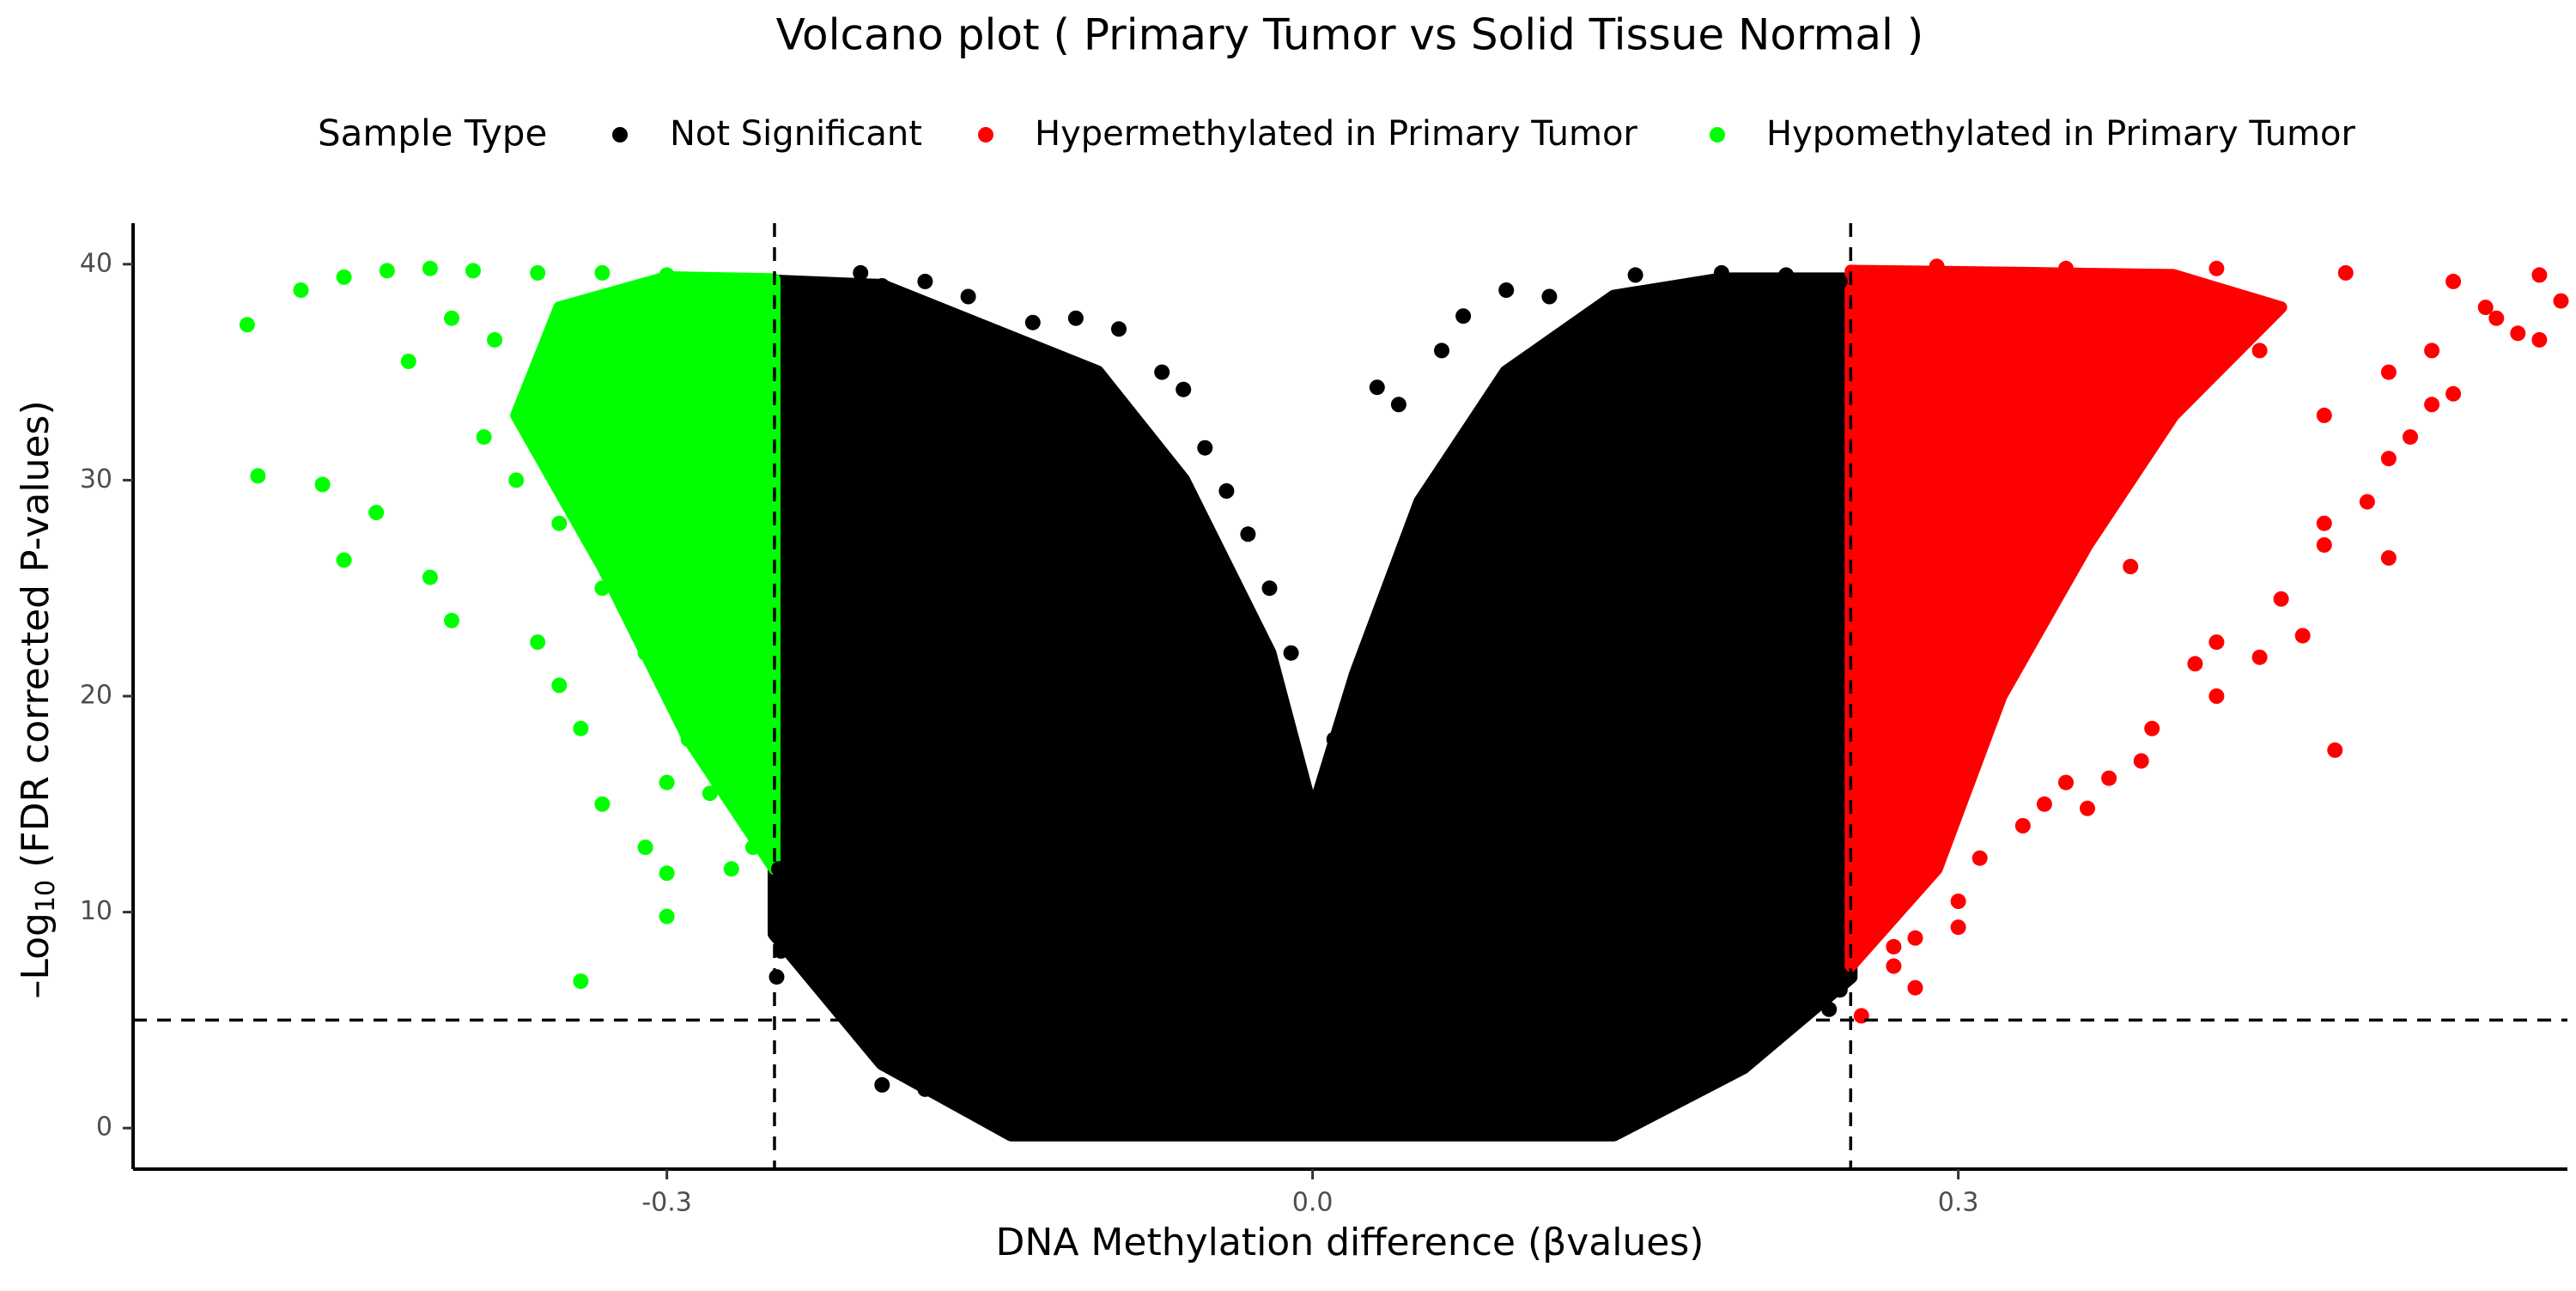 This screenshot has width=2576, height=1291. What do you see at coordinates (96, 479) in the screenshot?
I see `y-tick-label: 30` at bounding box center [96, 479].